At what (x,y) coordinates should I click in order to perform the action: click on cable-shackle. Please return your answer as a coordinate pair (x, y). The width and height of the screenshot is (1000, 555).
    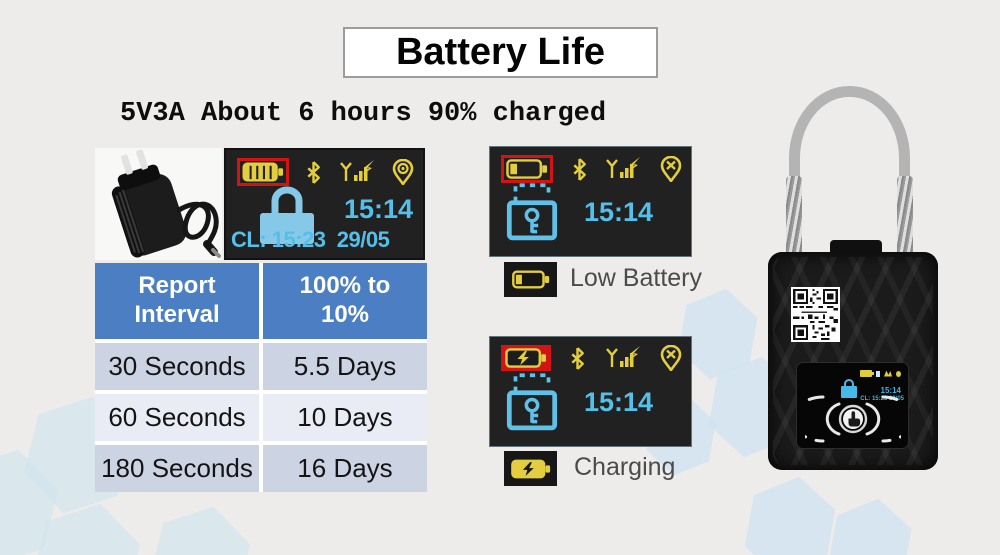
    Looking at the image, I should click on (849, 171).